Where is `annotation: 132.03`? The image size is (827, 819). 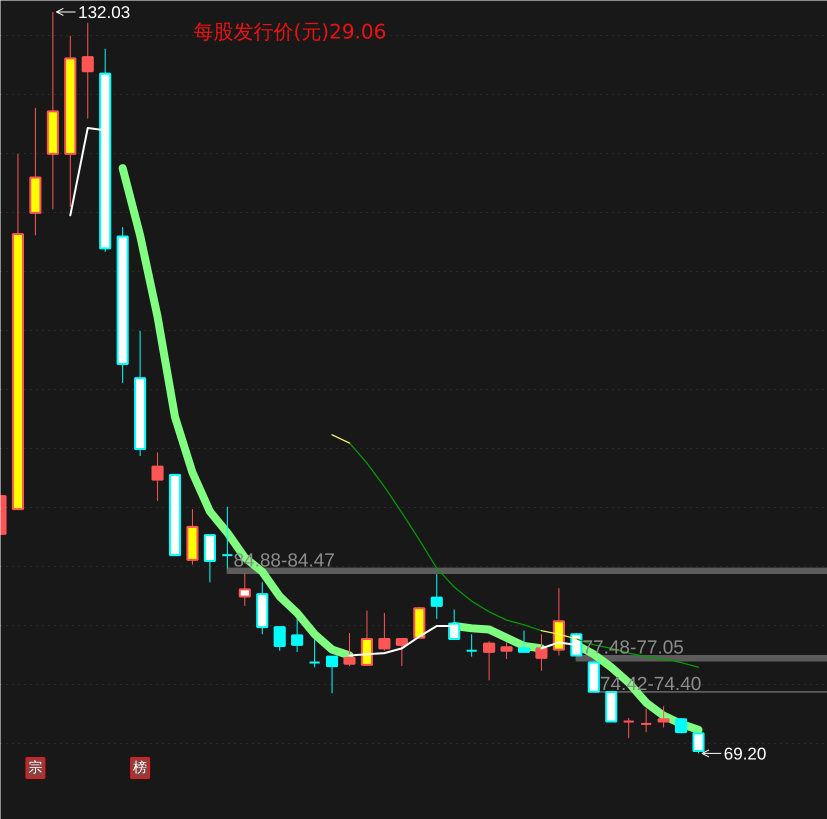
annotation: 132.03 is located at coordinates (104, 12).